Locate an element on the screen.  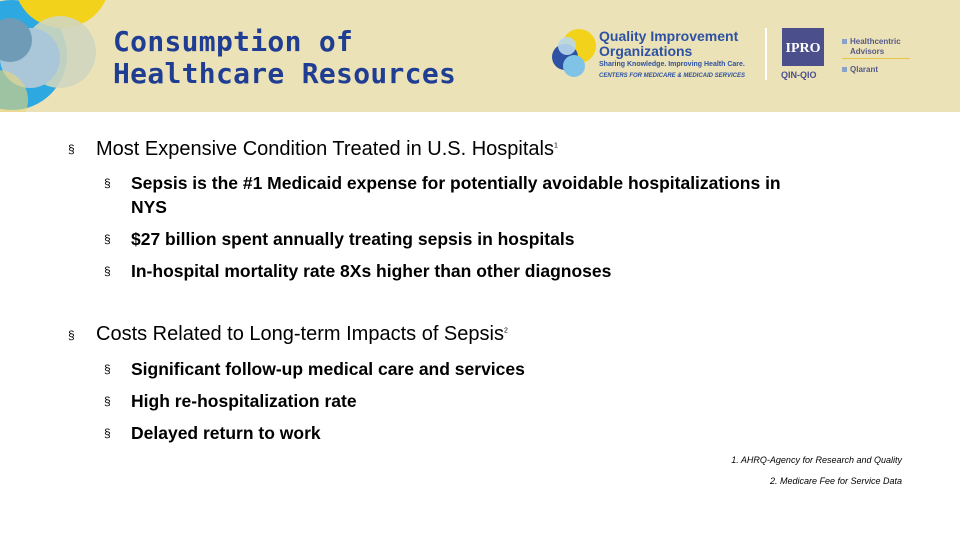
list-item-continuation: NYS is located at coordinates (149, 207).